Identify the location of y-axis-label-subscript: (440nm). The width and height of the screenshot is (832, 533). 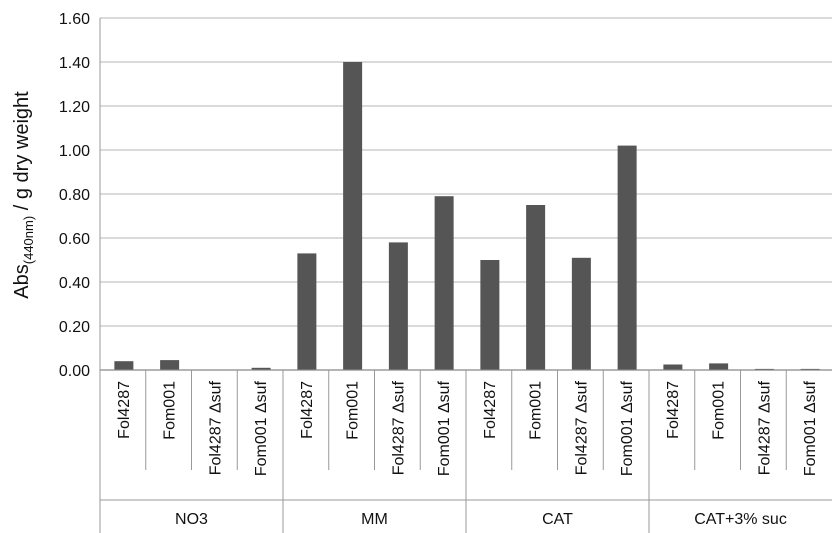
(28, 240).